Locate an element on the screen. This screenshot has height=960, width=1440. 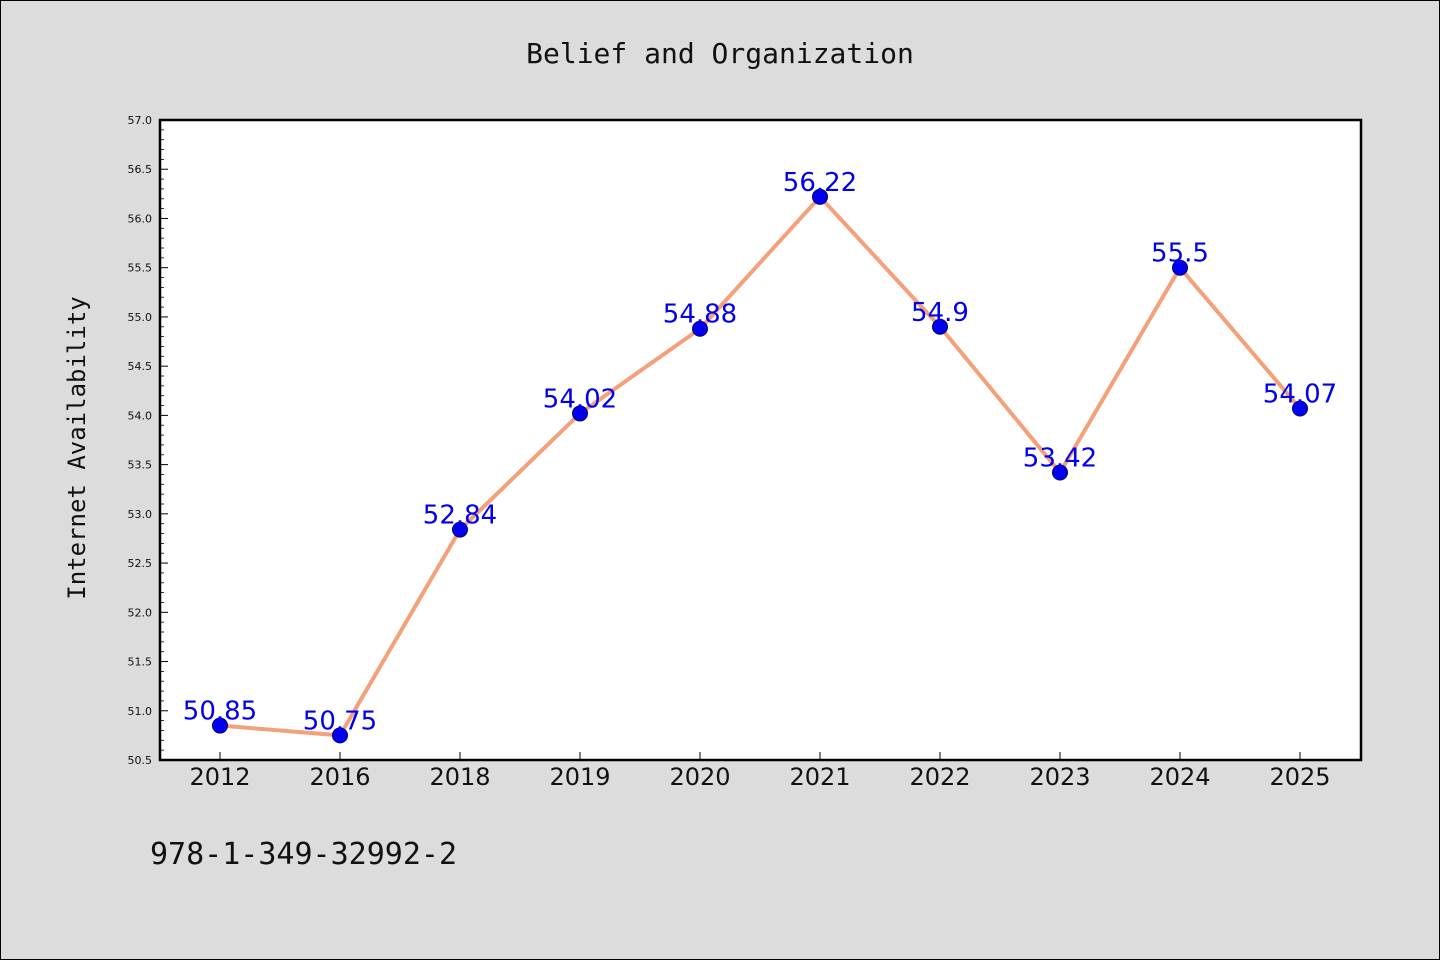
y-tick-label: 54.0 is located at coordinates (140, 415).